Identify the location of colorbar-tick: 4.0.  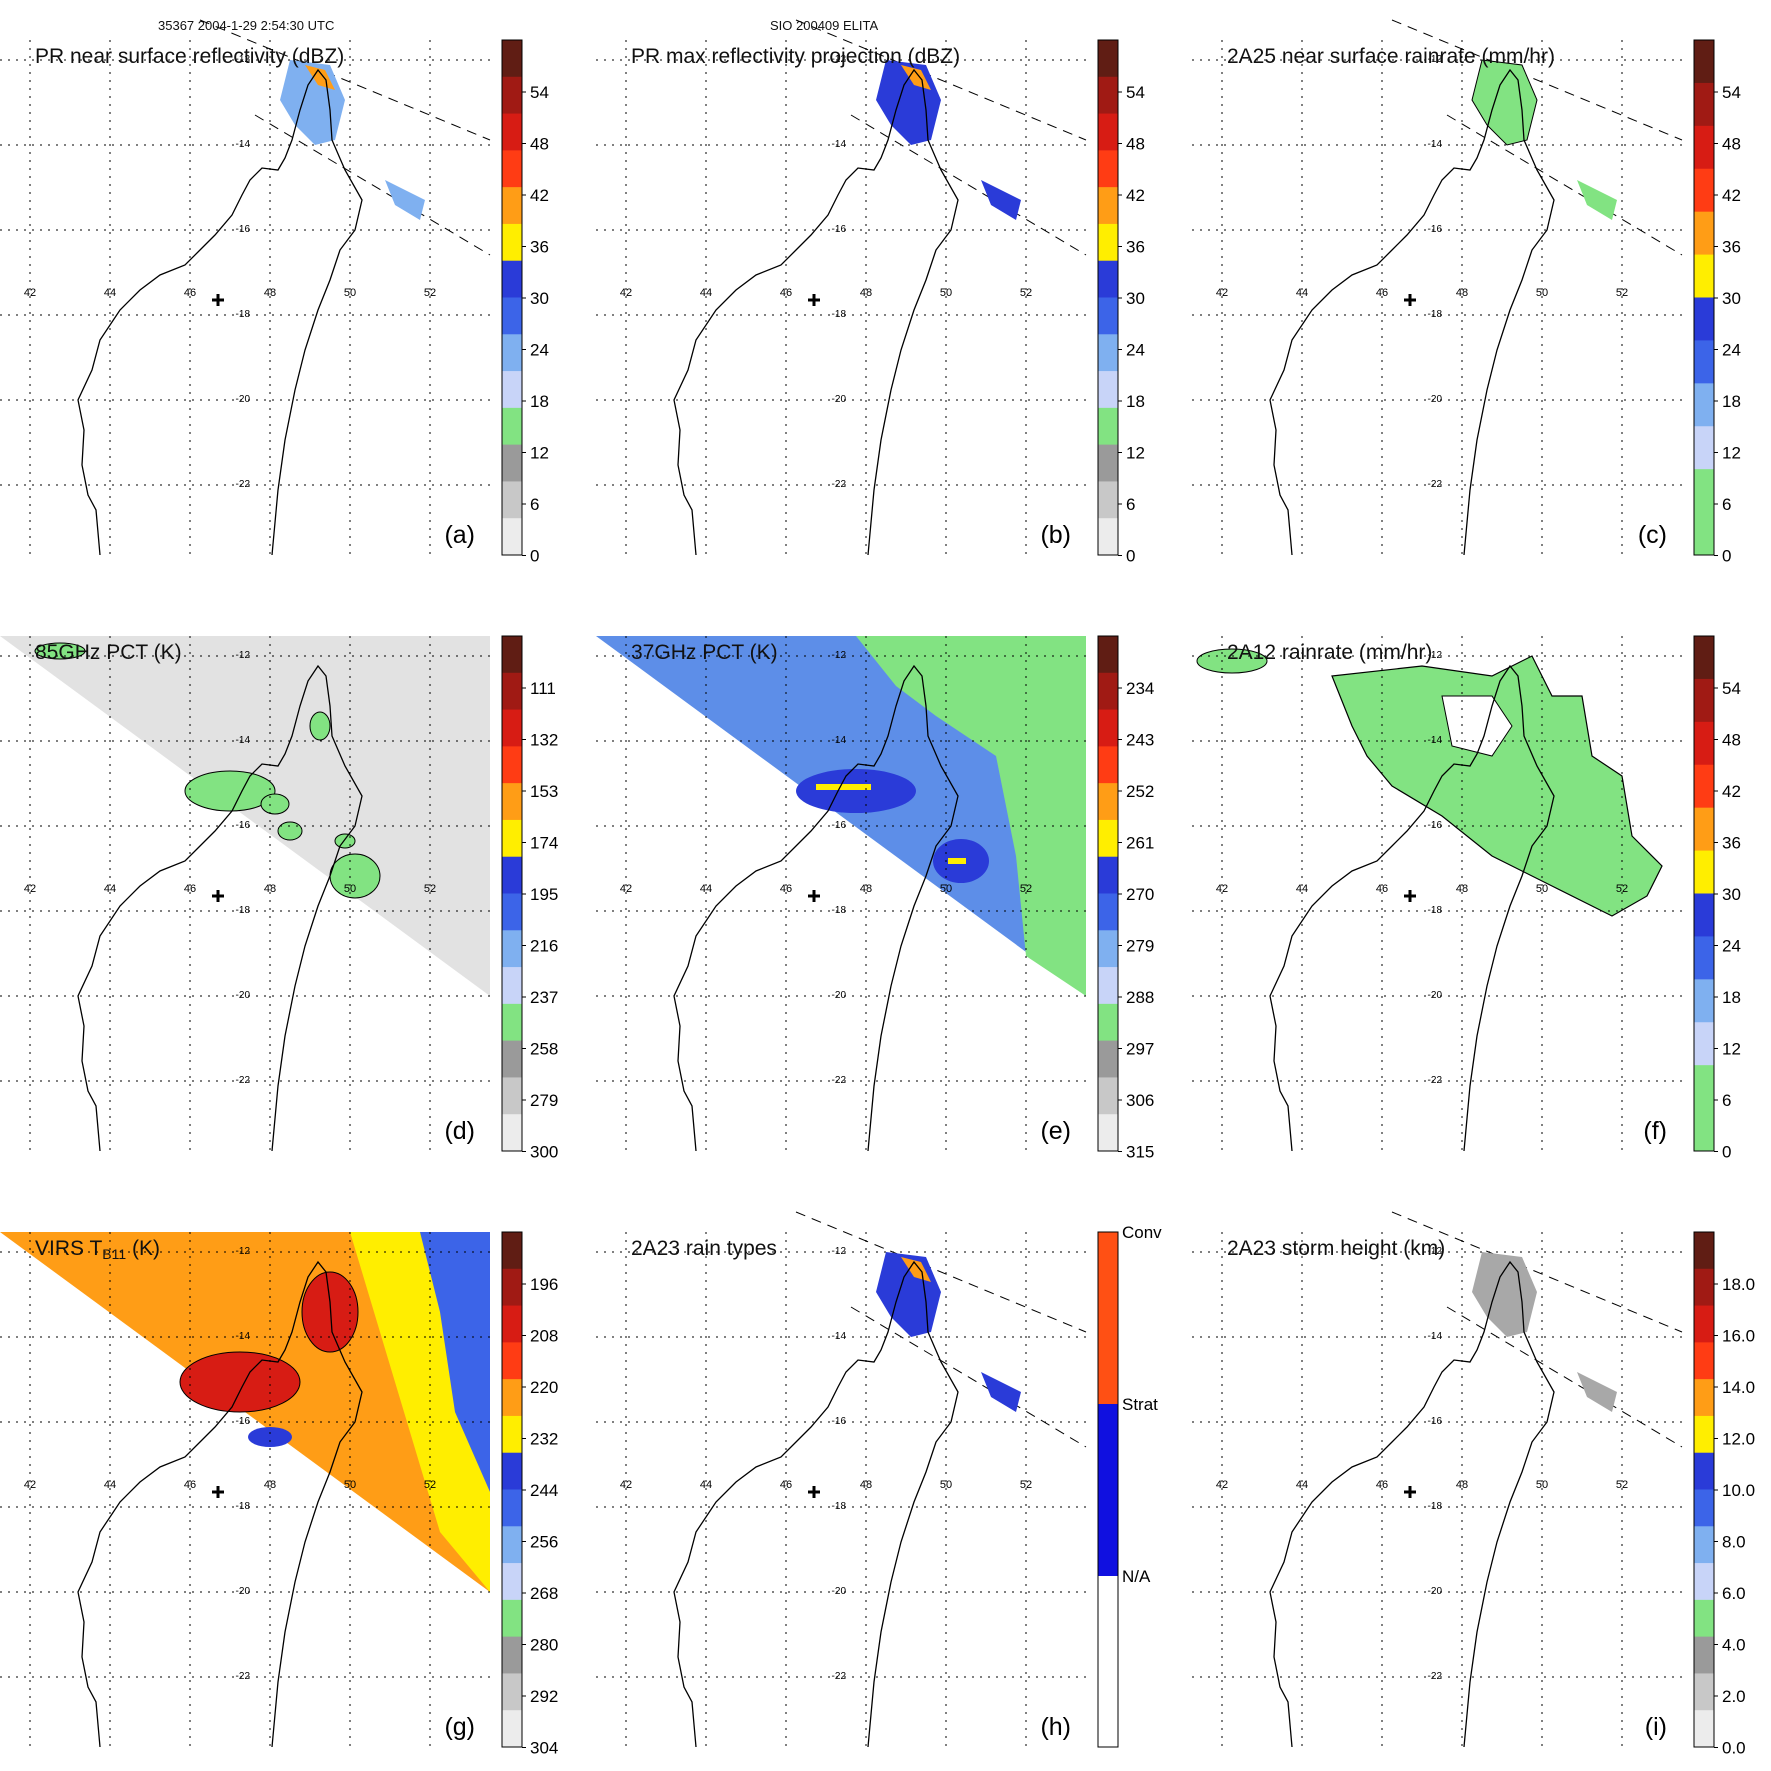
(1734, 1645).